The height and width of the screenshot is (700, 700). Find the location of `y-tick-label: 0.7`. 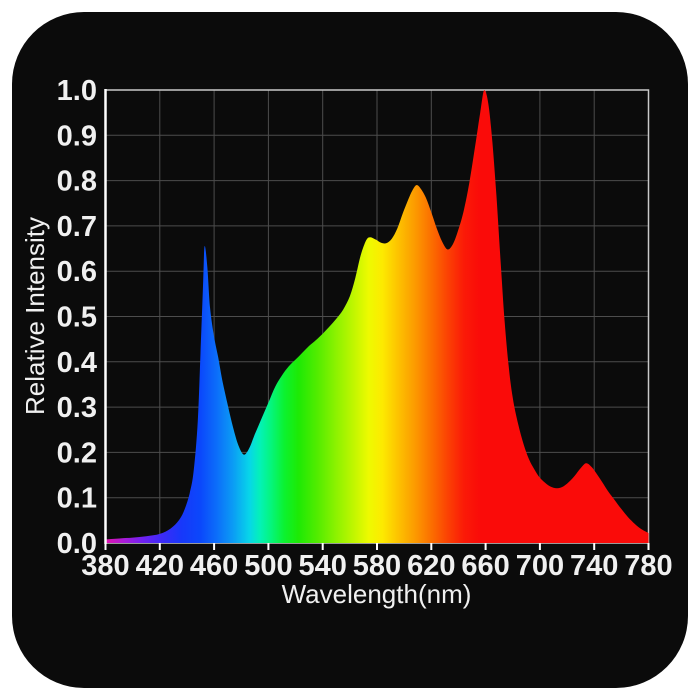

y-tick-label: 0.7 is located at coordinates (77, 227).